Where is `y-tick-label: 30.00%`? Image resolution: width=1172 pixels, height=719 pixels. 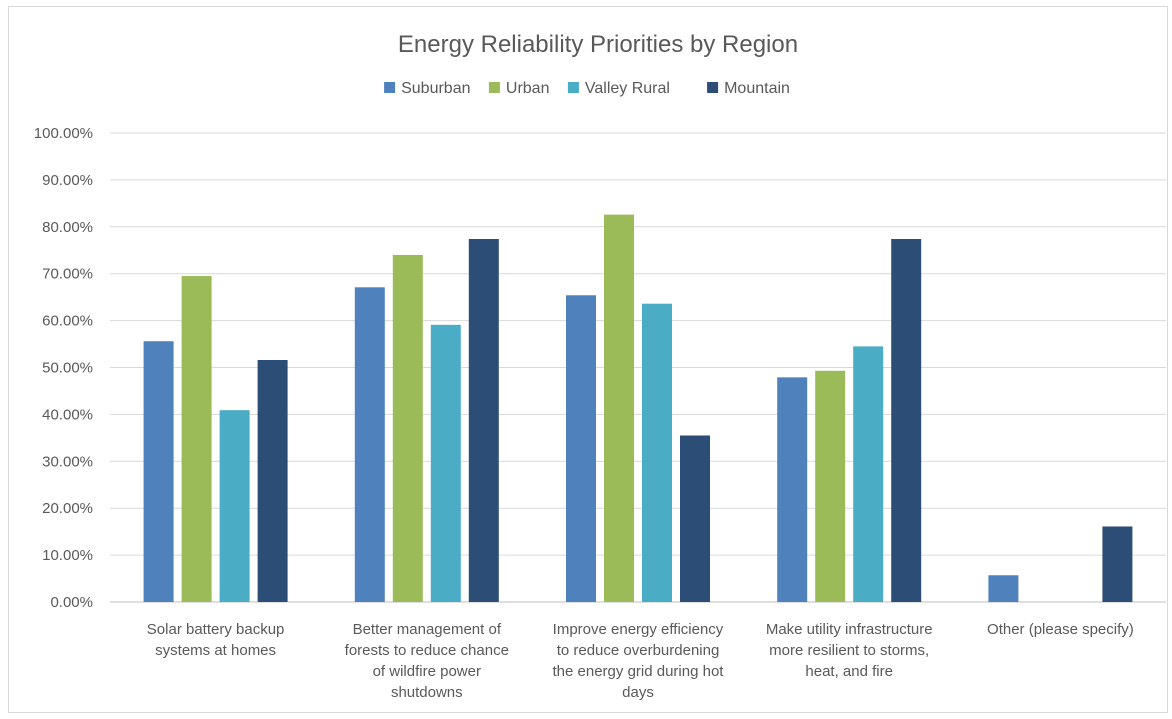
y-tick-label: 30.00% is located at coordinates (67, 461).